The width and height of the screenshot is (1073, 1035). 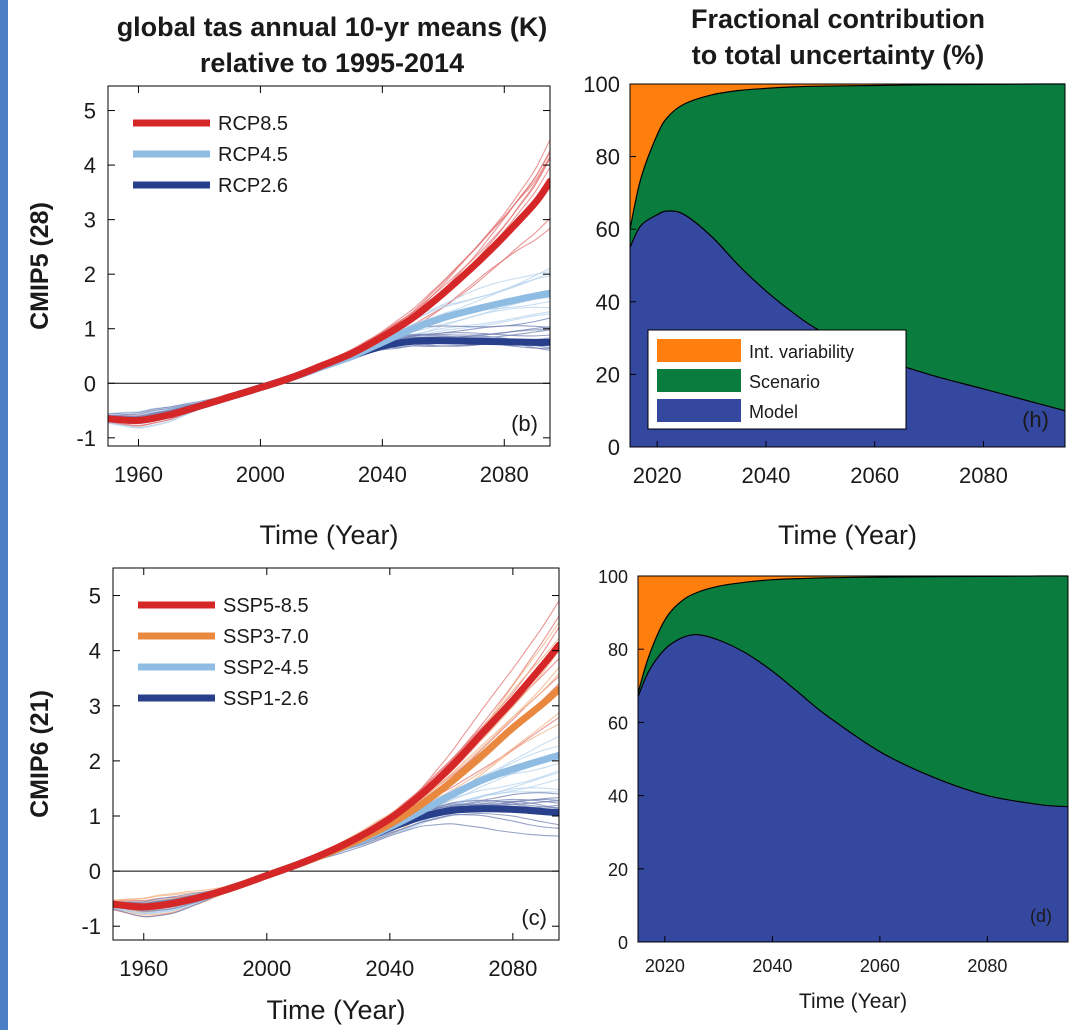 What do you see at coordinates (253, 124) in the screenshot?
I see `legend-label: RCP8.5` at bounding box center [253, 124].